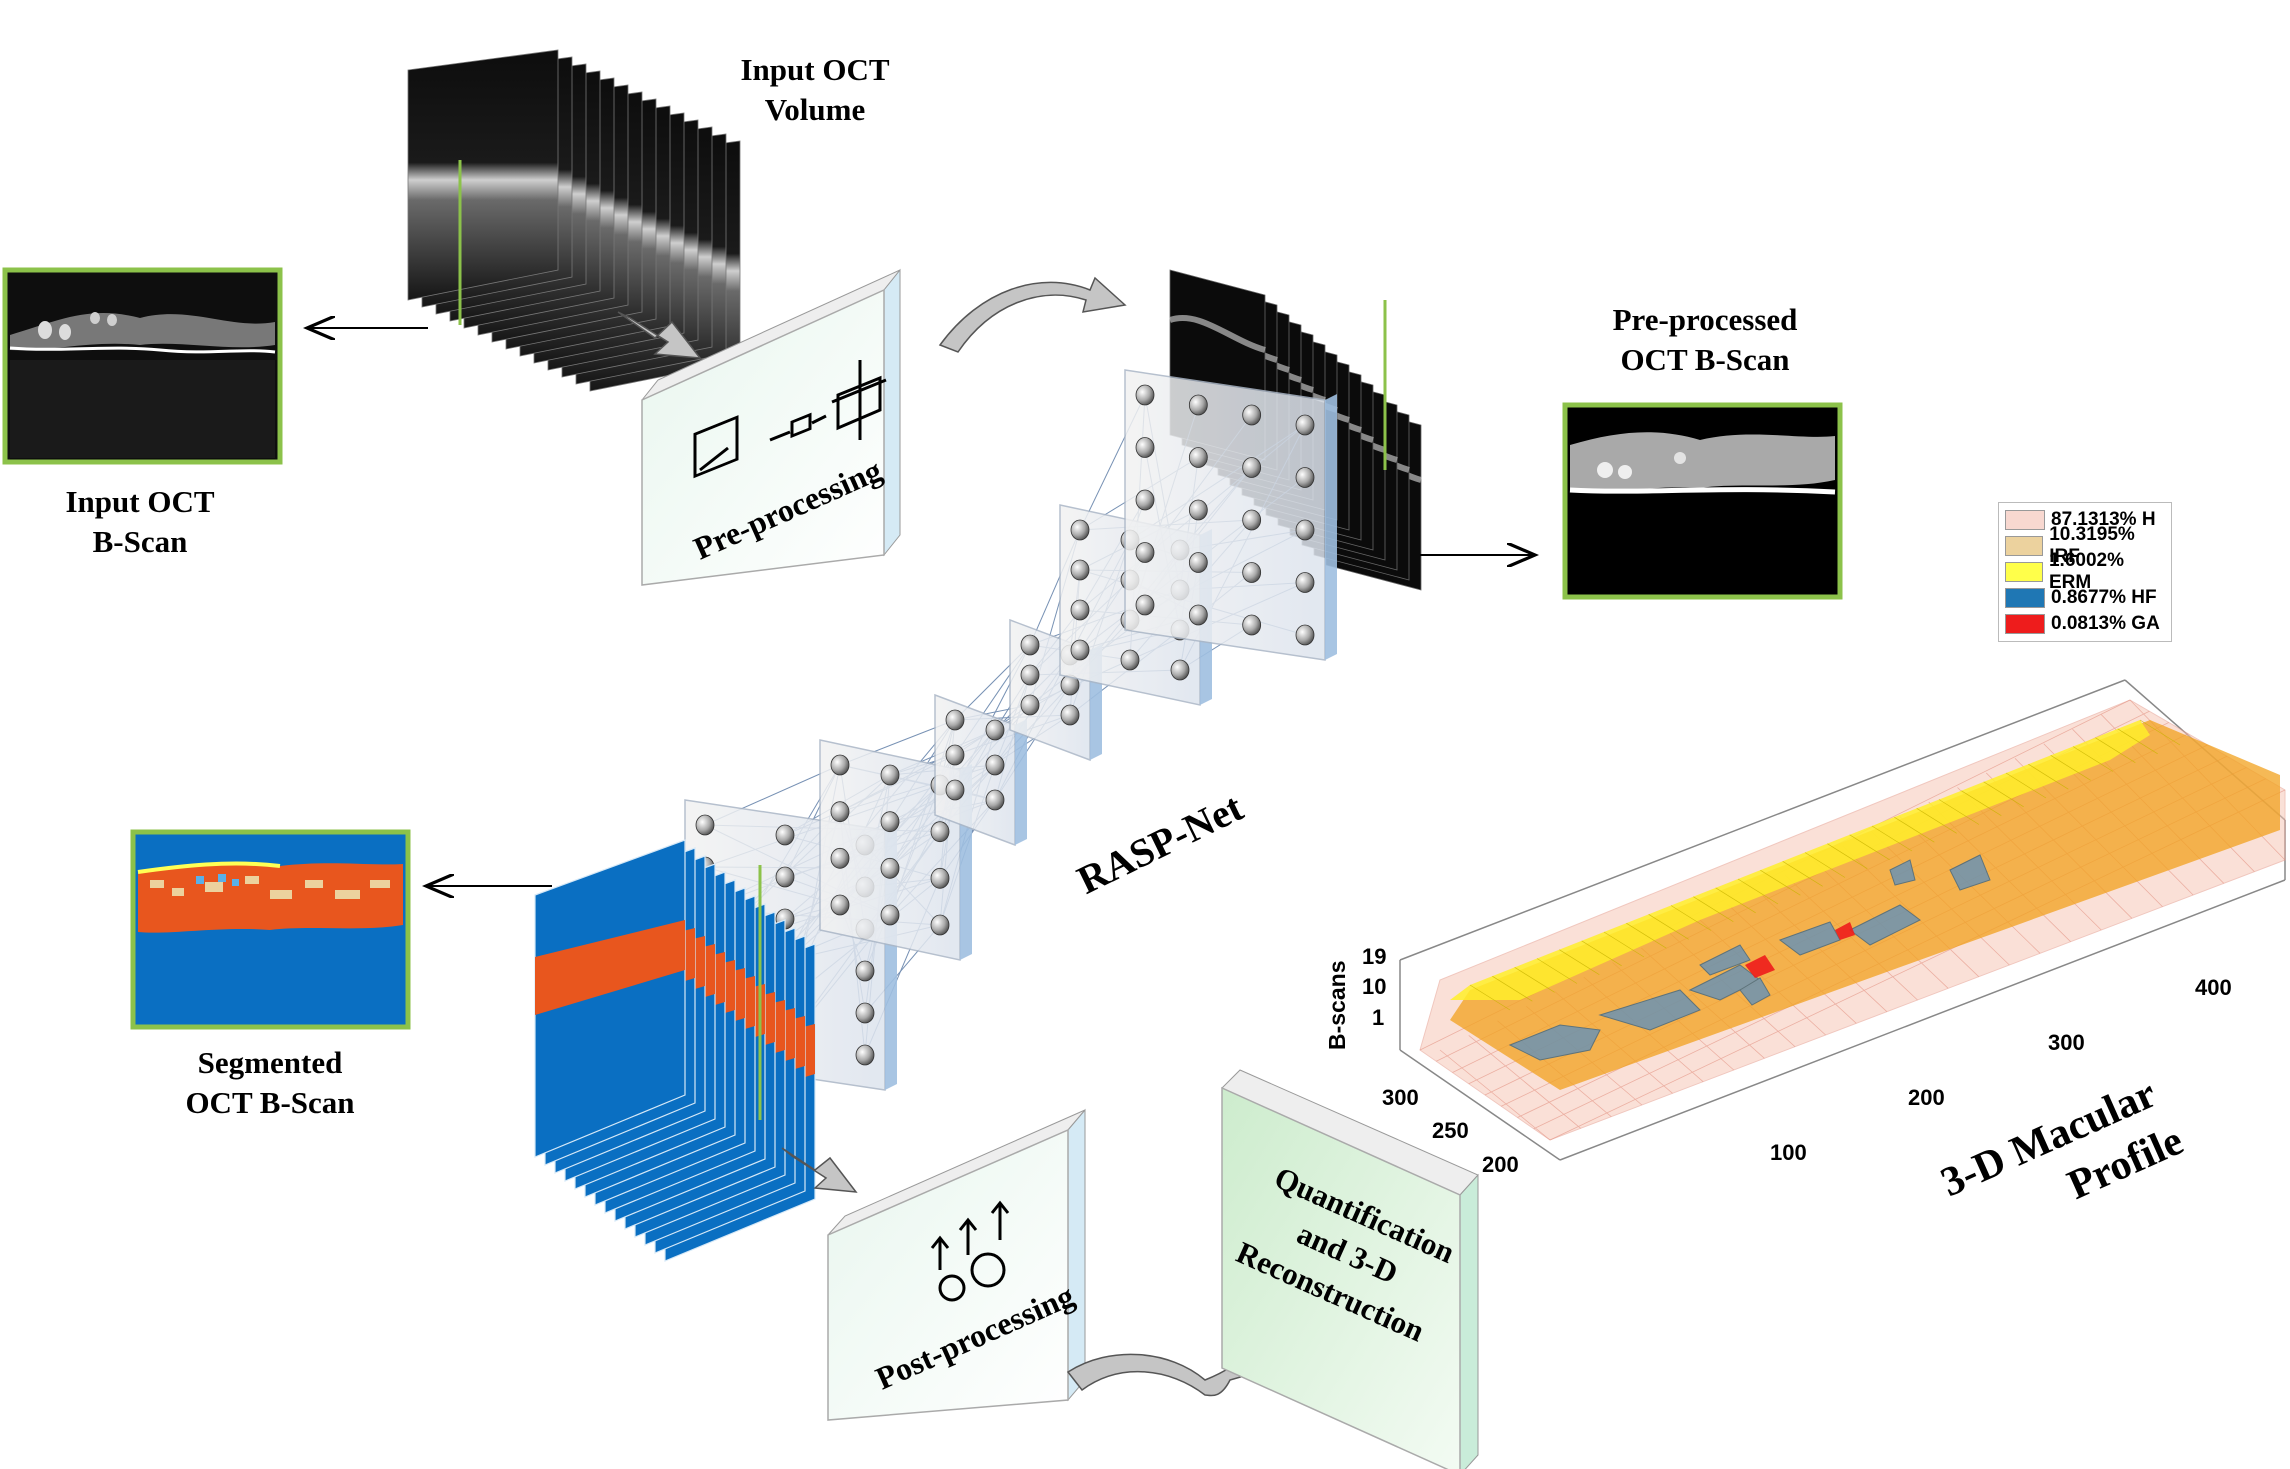 This screenshot has height=1469, width=2290. I want to click on segmented-slice, so click(610, 998).